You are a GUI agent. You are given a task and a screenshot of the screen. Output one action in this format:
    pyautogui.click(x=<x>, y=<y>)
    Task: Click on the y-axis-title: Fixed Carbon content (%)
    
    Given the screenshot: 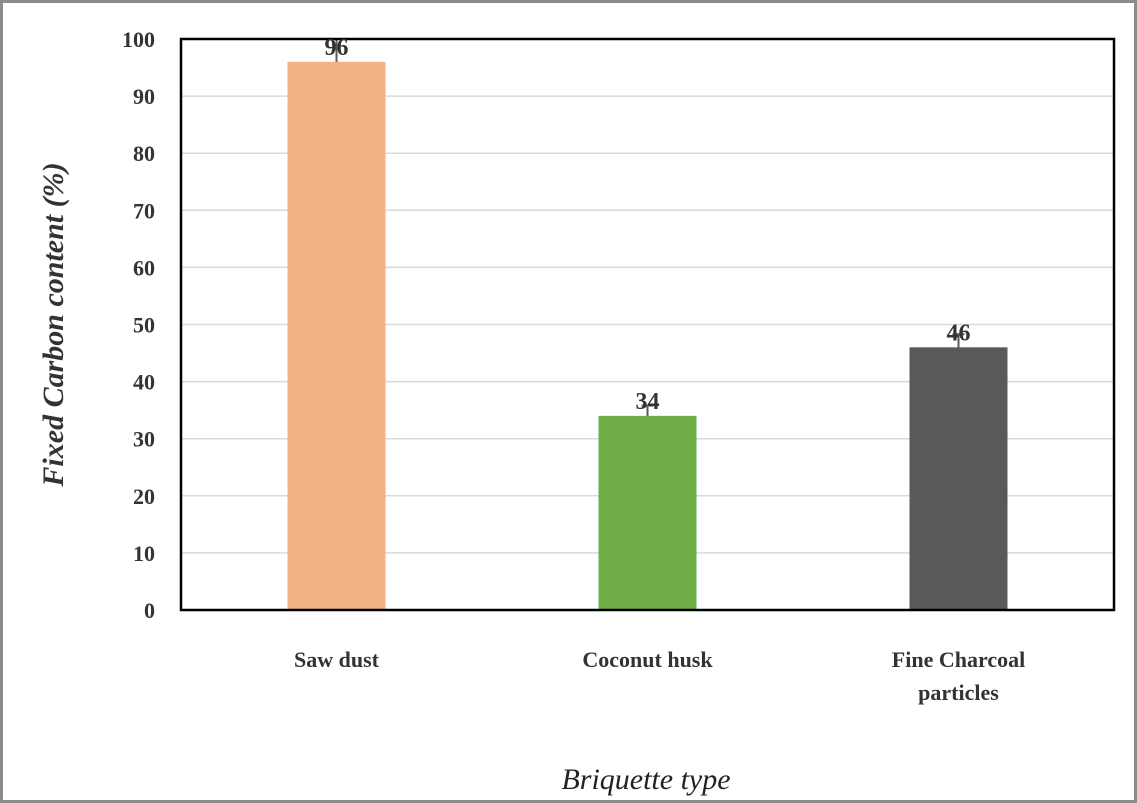 What is the action you would take?
    pyautogui.click(x=53, y=324)
    